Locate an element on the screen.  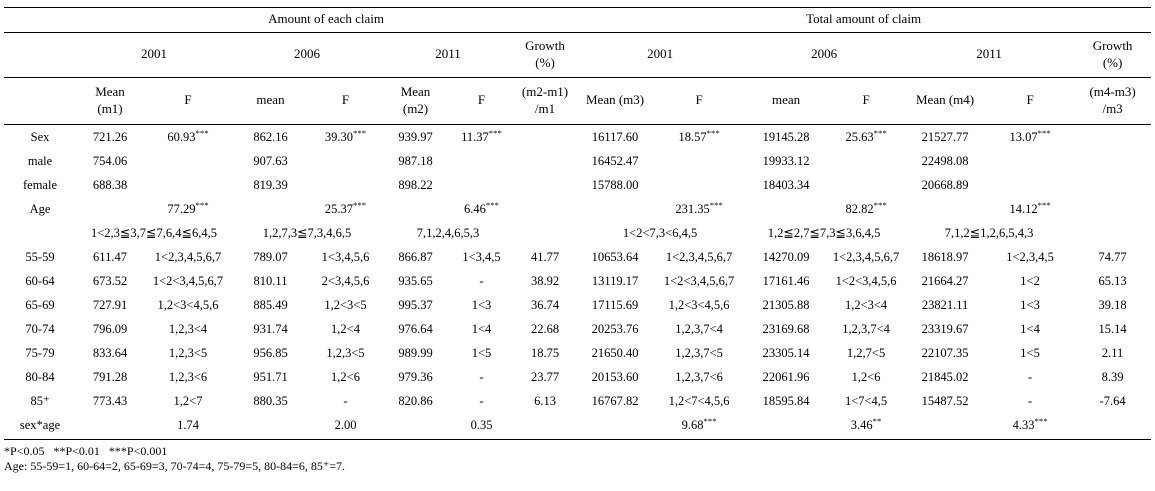
data-cell: 19145.28 is located at coordinates (786, 136).